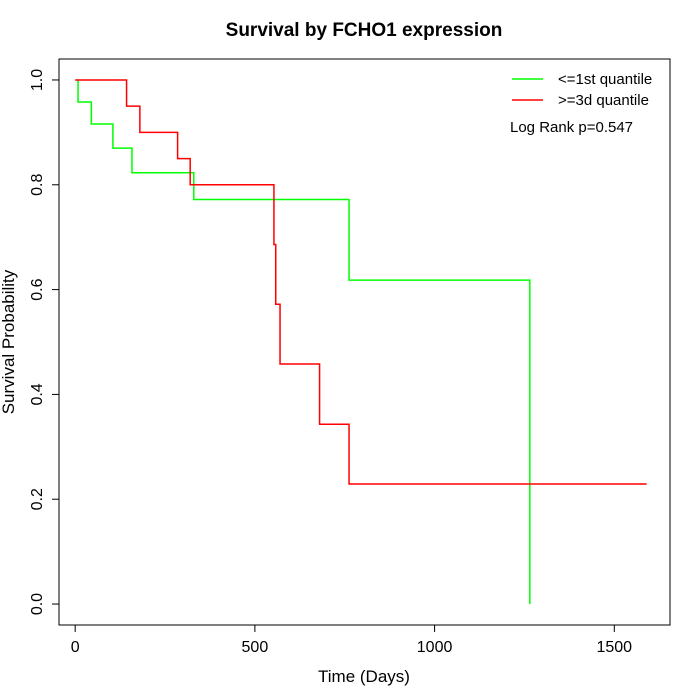 Image resolution: width=700 pixels, height=700 pixels. I want to click on x-tick-label: 500, so click(255, 647).